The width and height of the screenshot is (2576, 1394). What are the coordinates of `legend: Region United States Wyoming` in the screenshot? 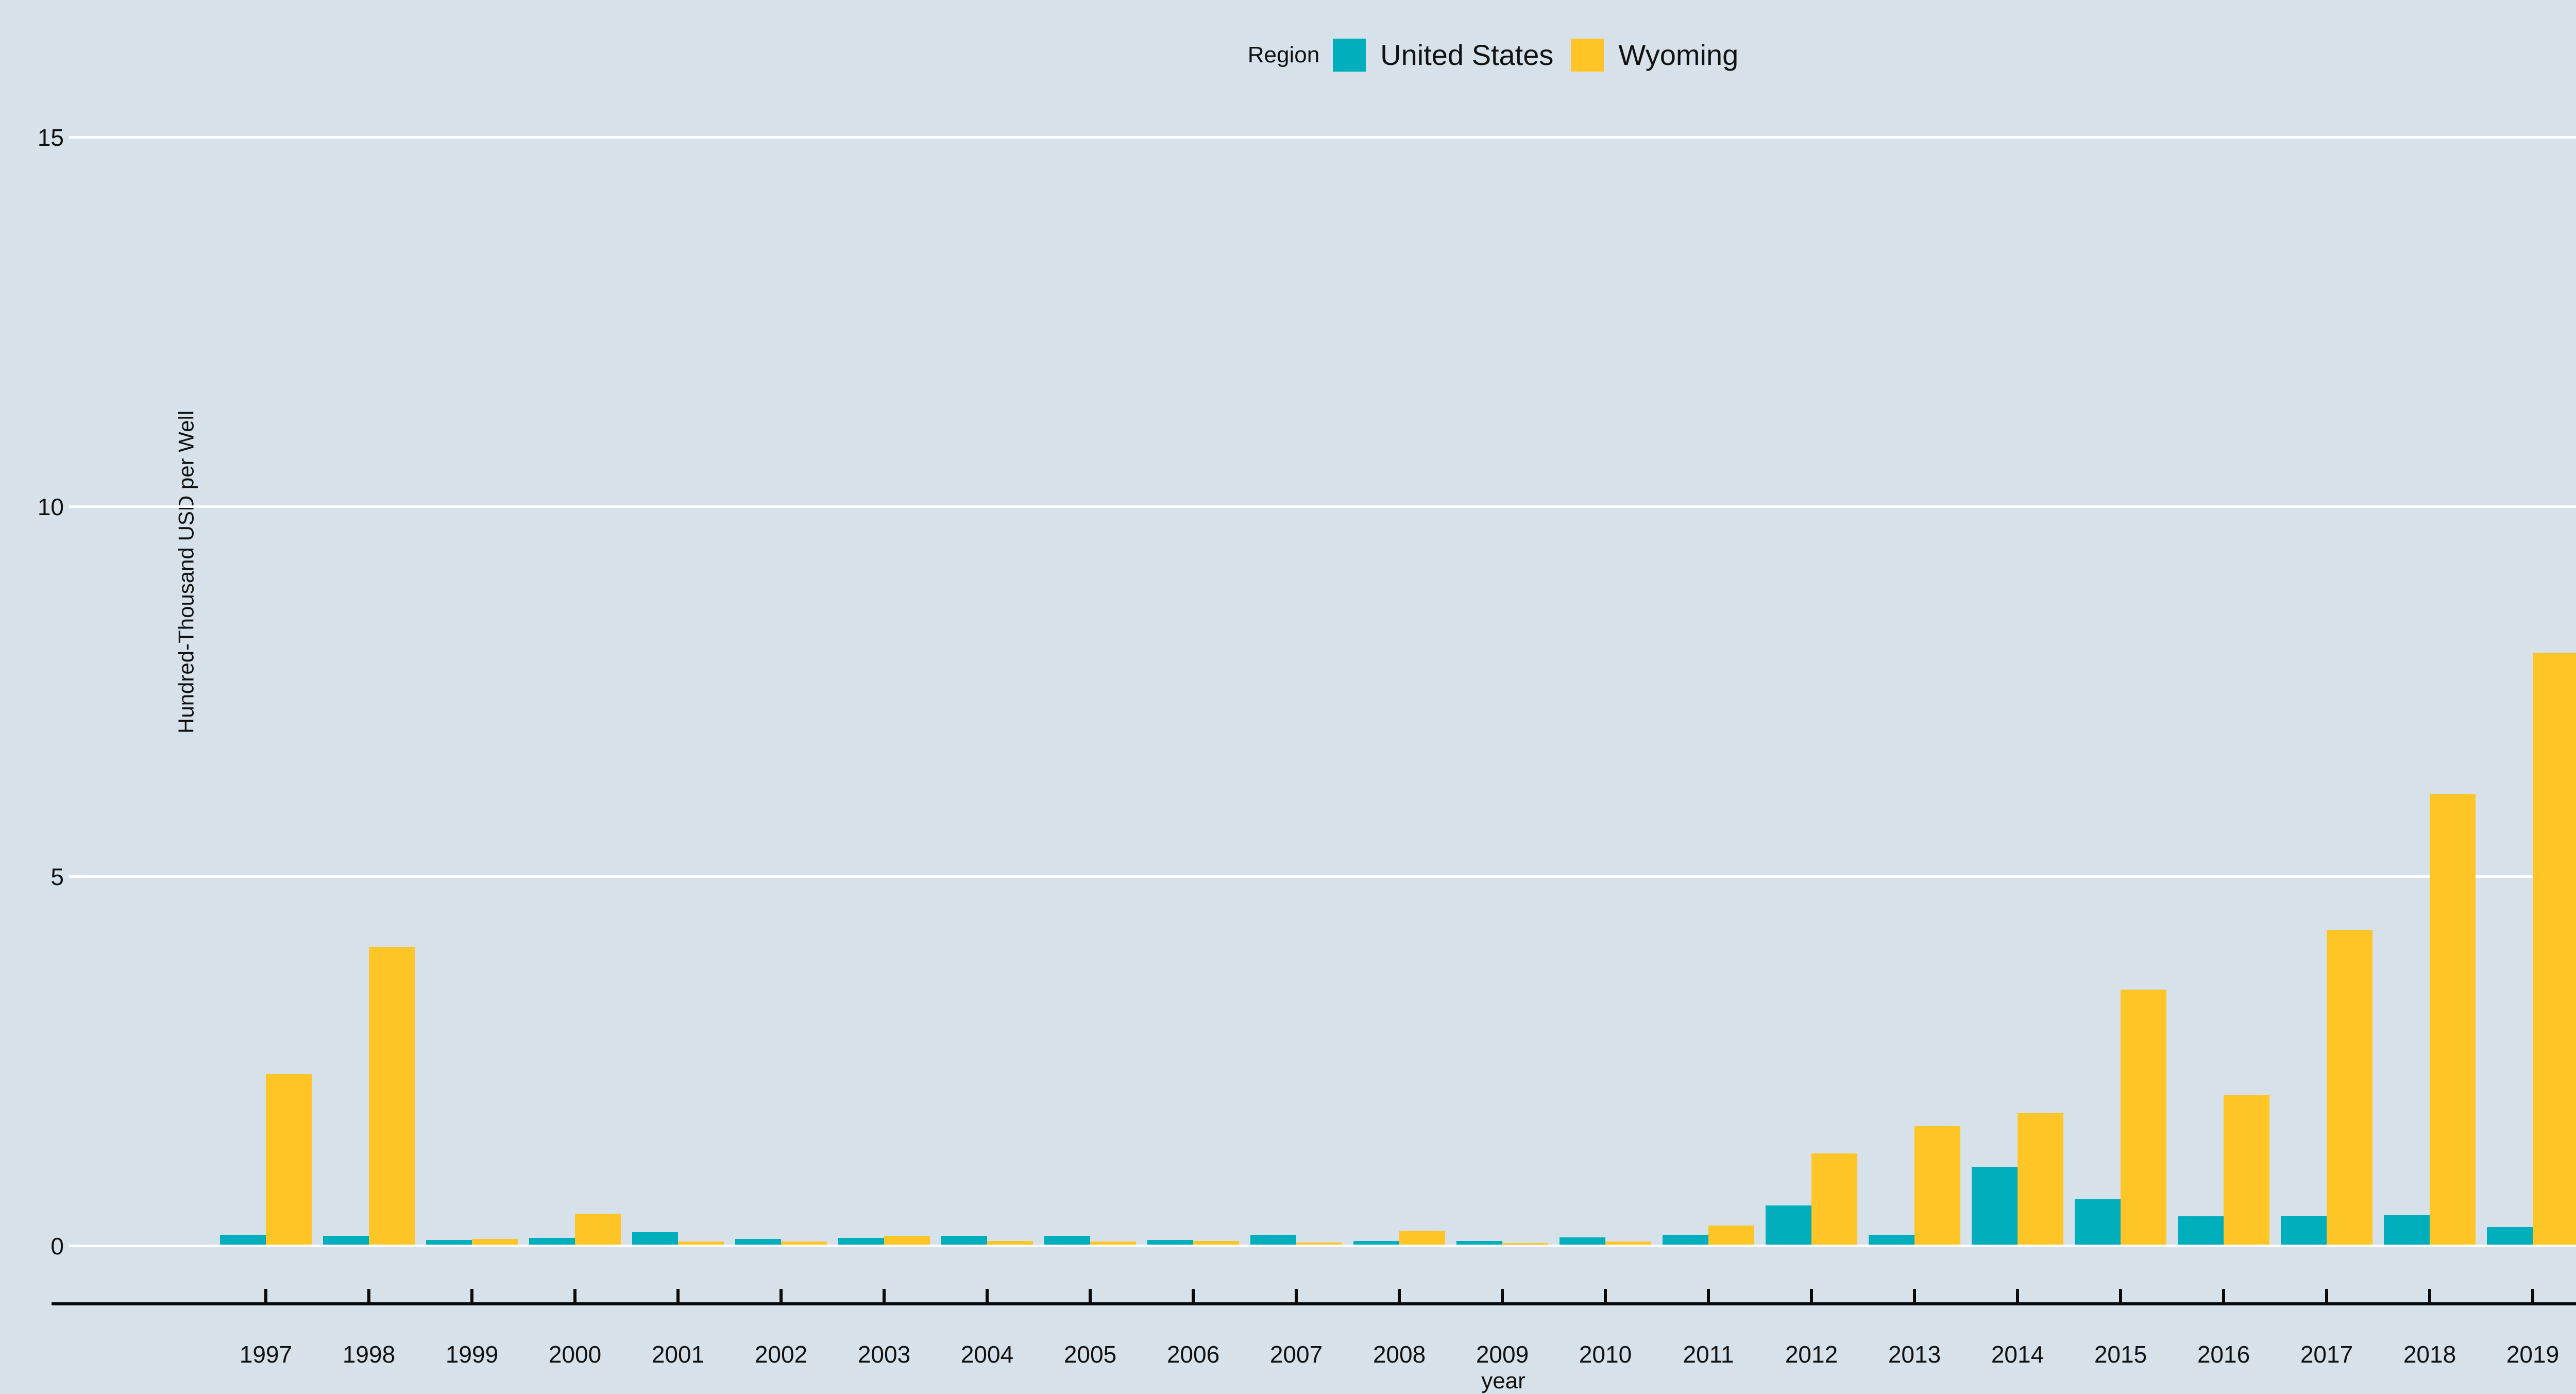 It's located at (1288, 55).